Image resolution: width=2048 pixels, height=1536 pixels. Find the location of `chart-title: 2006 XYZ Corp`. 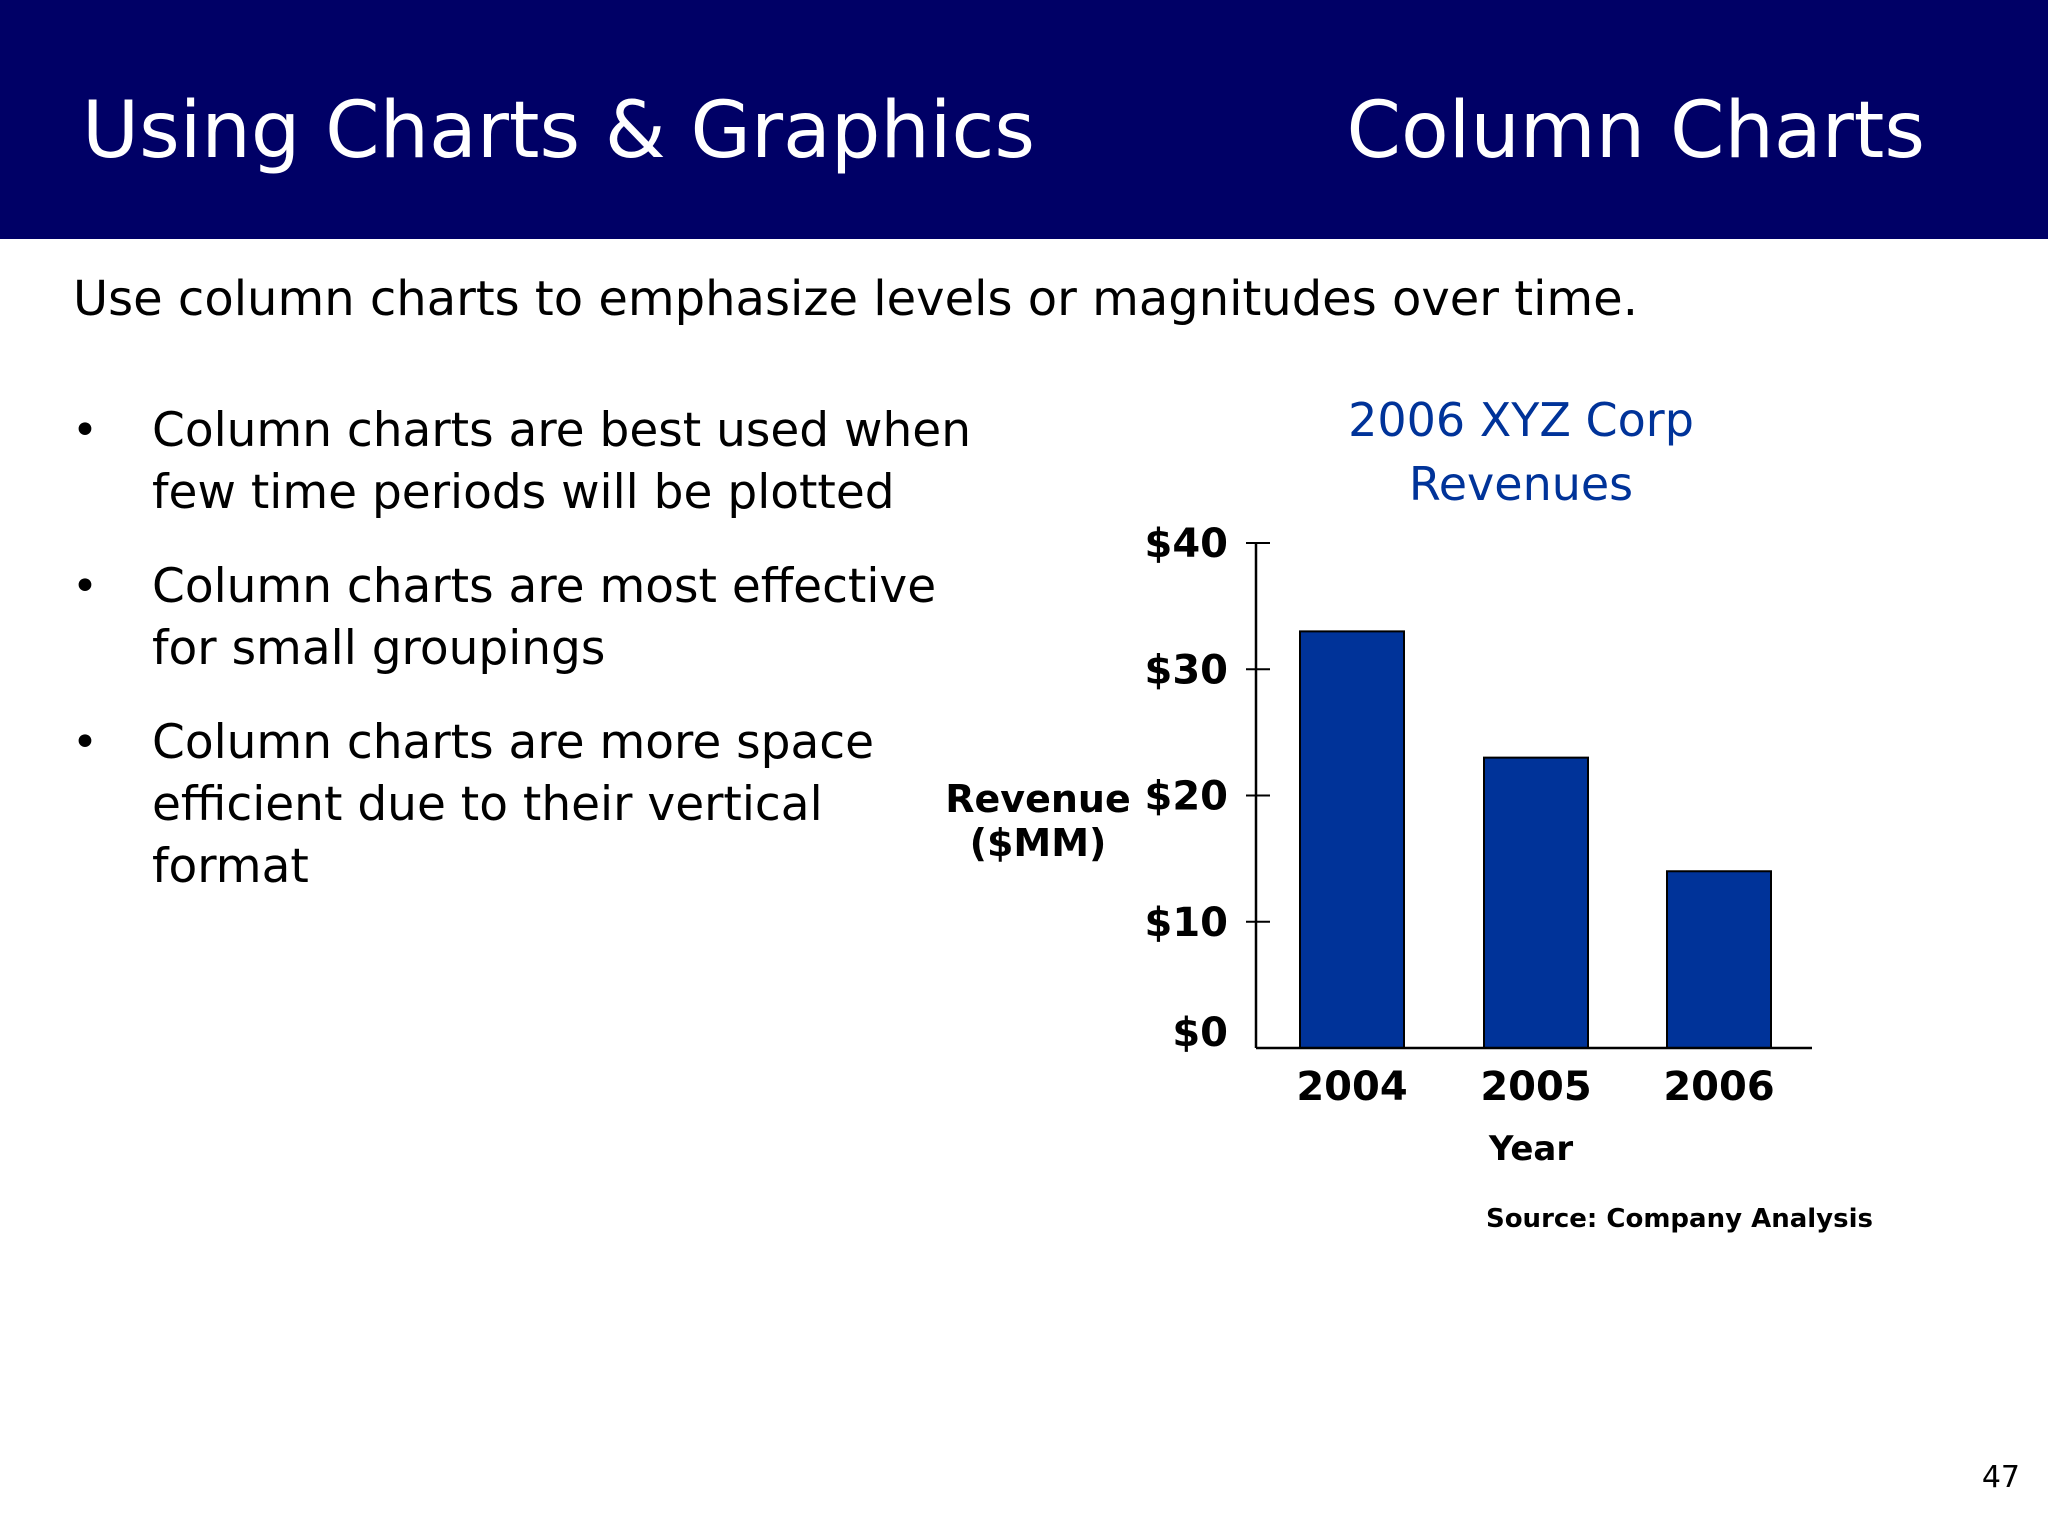

chart-title: 2006 XYZ Corp is located at coordinates (1521, 420).